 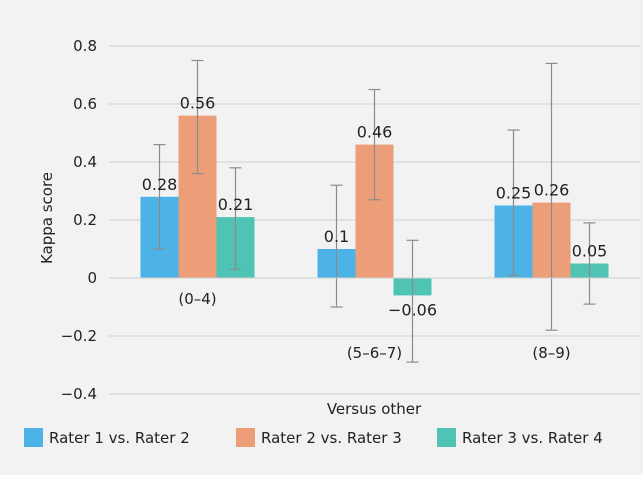 I want to click on y-tick-label: 0.2, so click(x=85, y=220).